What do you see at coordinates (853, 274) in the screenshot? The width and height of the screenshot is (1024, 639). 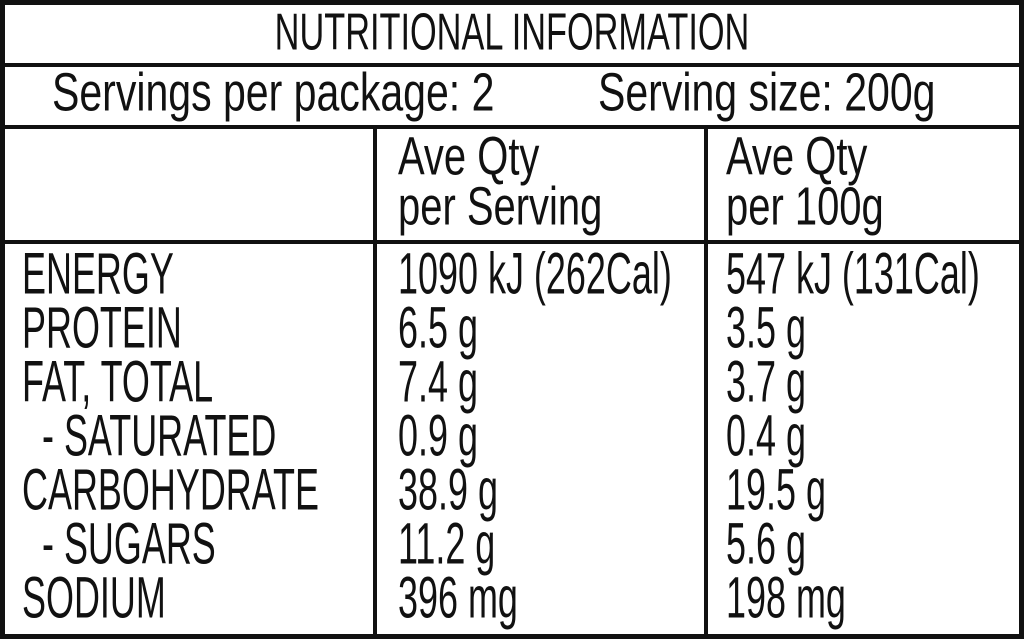 I see `nutrient-value: 547 kJ (131Cal)` at bounding box center [853, 274].